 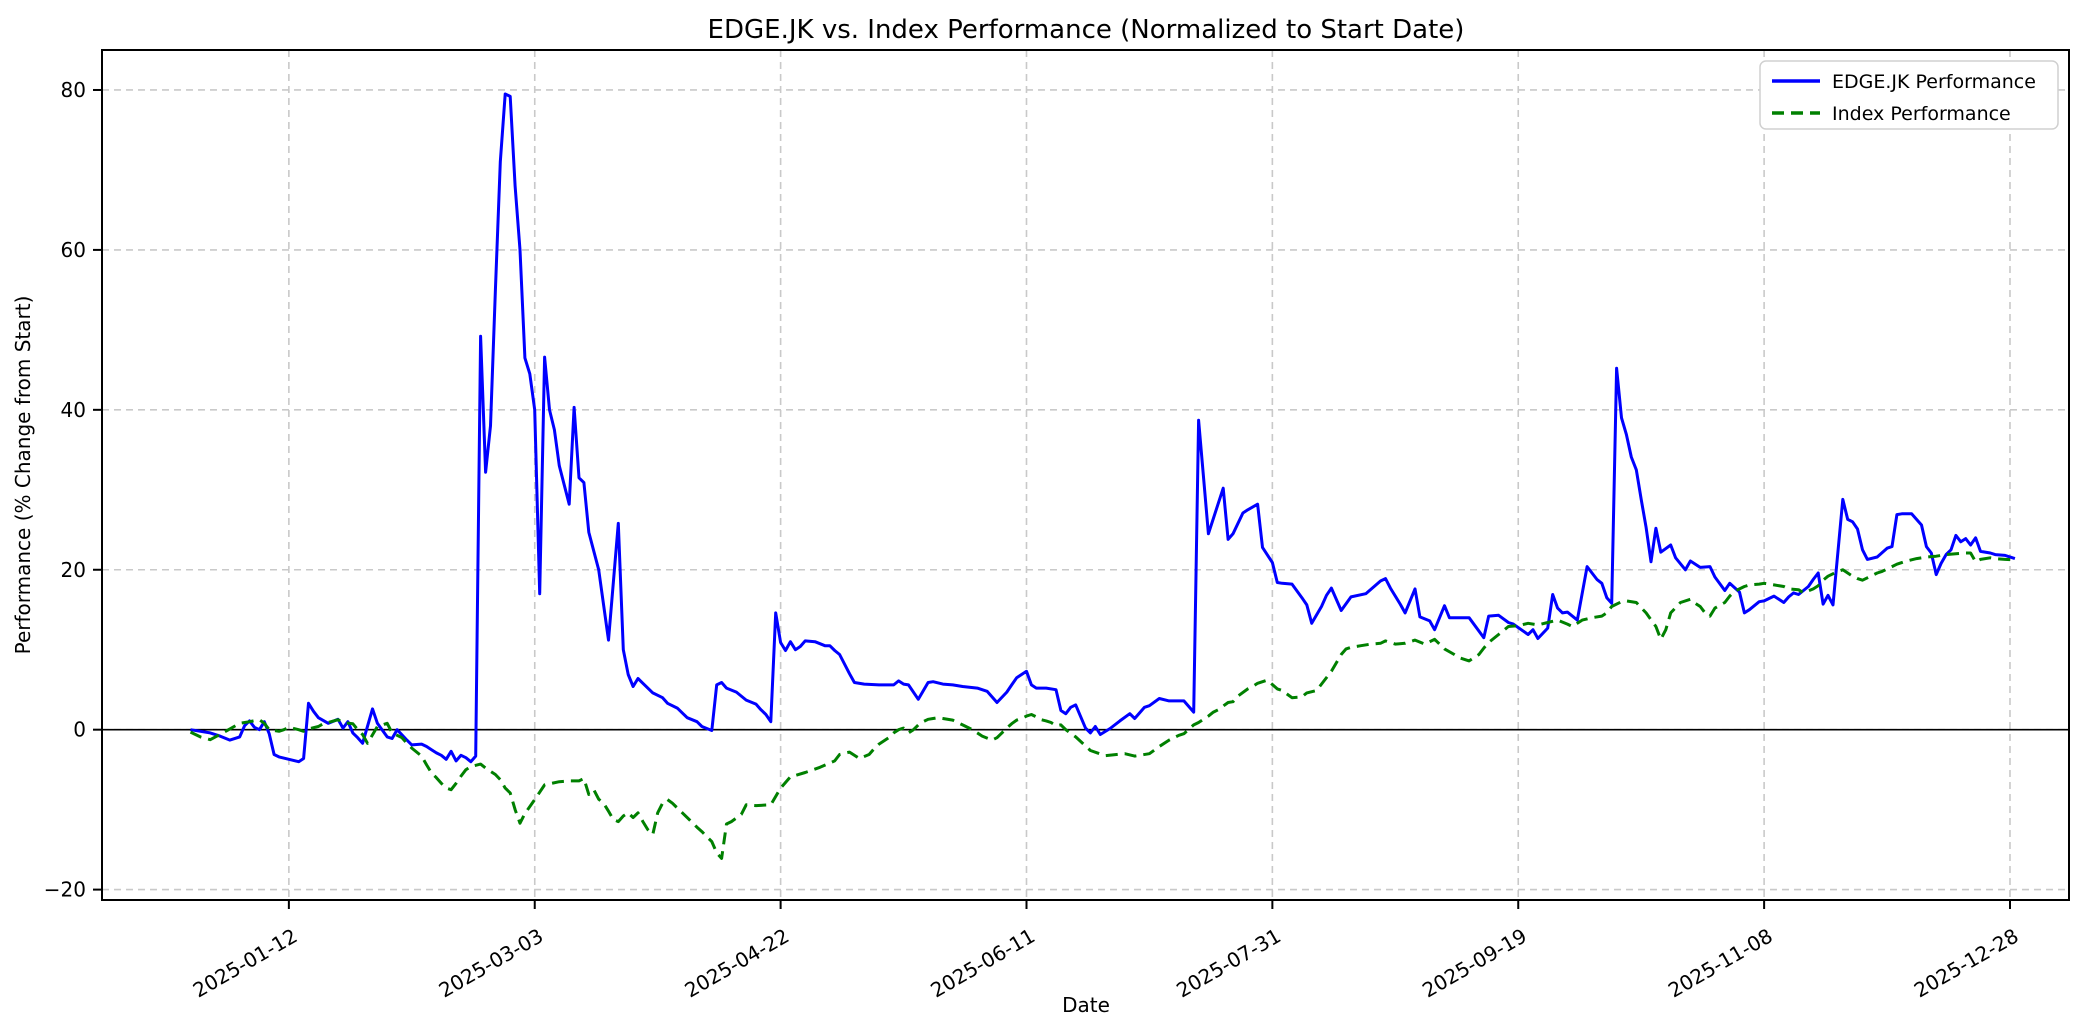 I want to click on x-tick-label: 2025-12-28, so click(x=1966, y=963).